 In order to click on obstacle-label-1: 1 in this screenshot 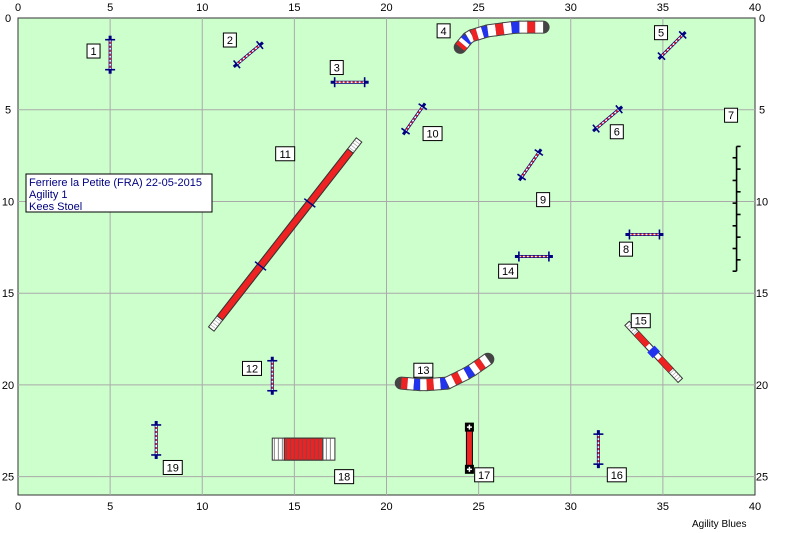, I will do `click(93, 51)`.